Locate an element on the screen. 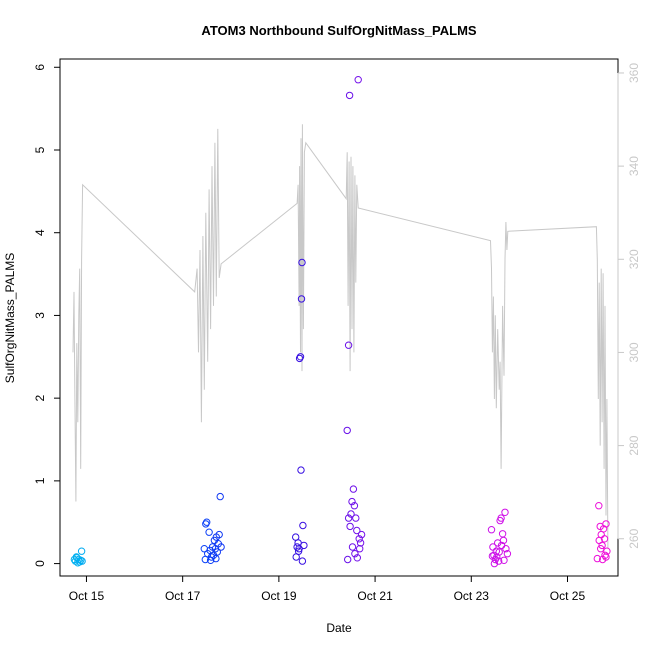  x-tick-label: Oct 23 is located at coordinates (472, 596).